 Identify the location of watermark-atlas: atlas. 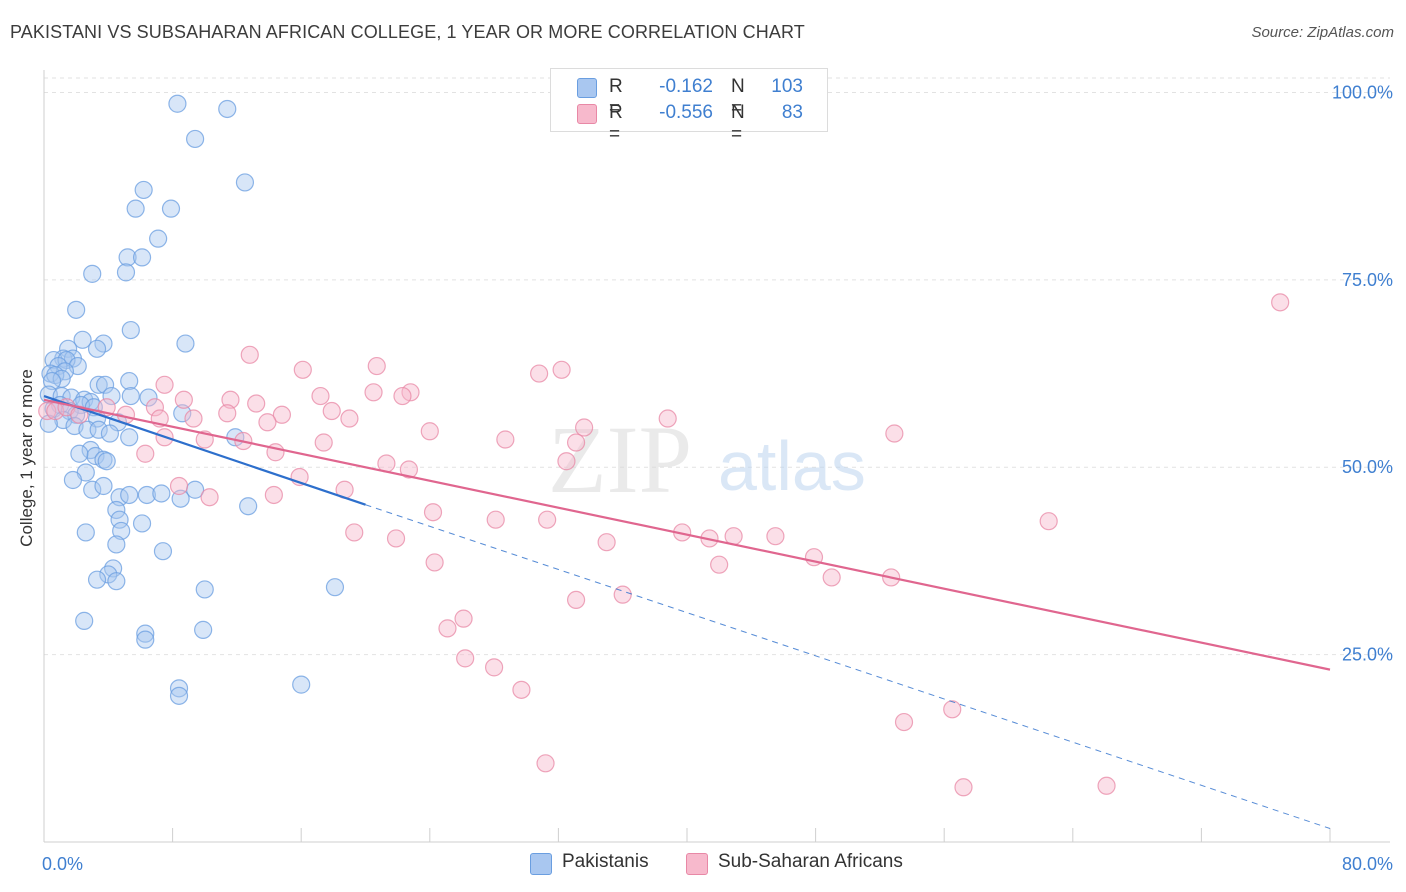
(792, 466).